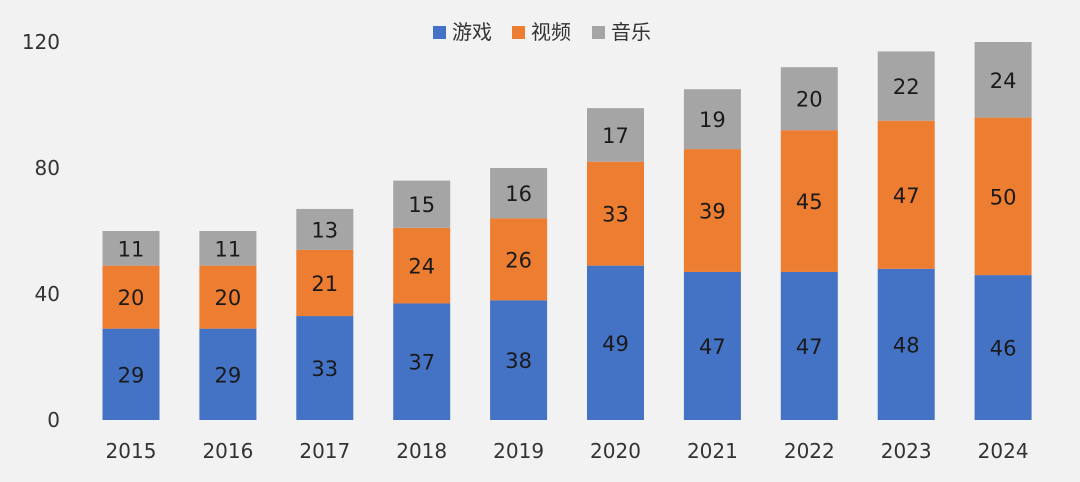 This screenshot has height=482, width=1080. I want to click on data-label: 50, so click(1003, 197).